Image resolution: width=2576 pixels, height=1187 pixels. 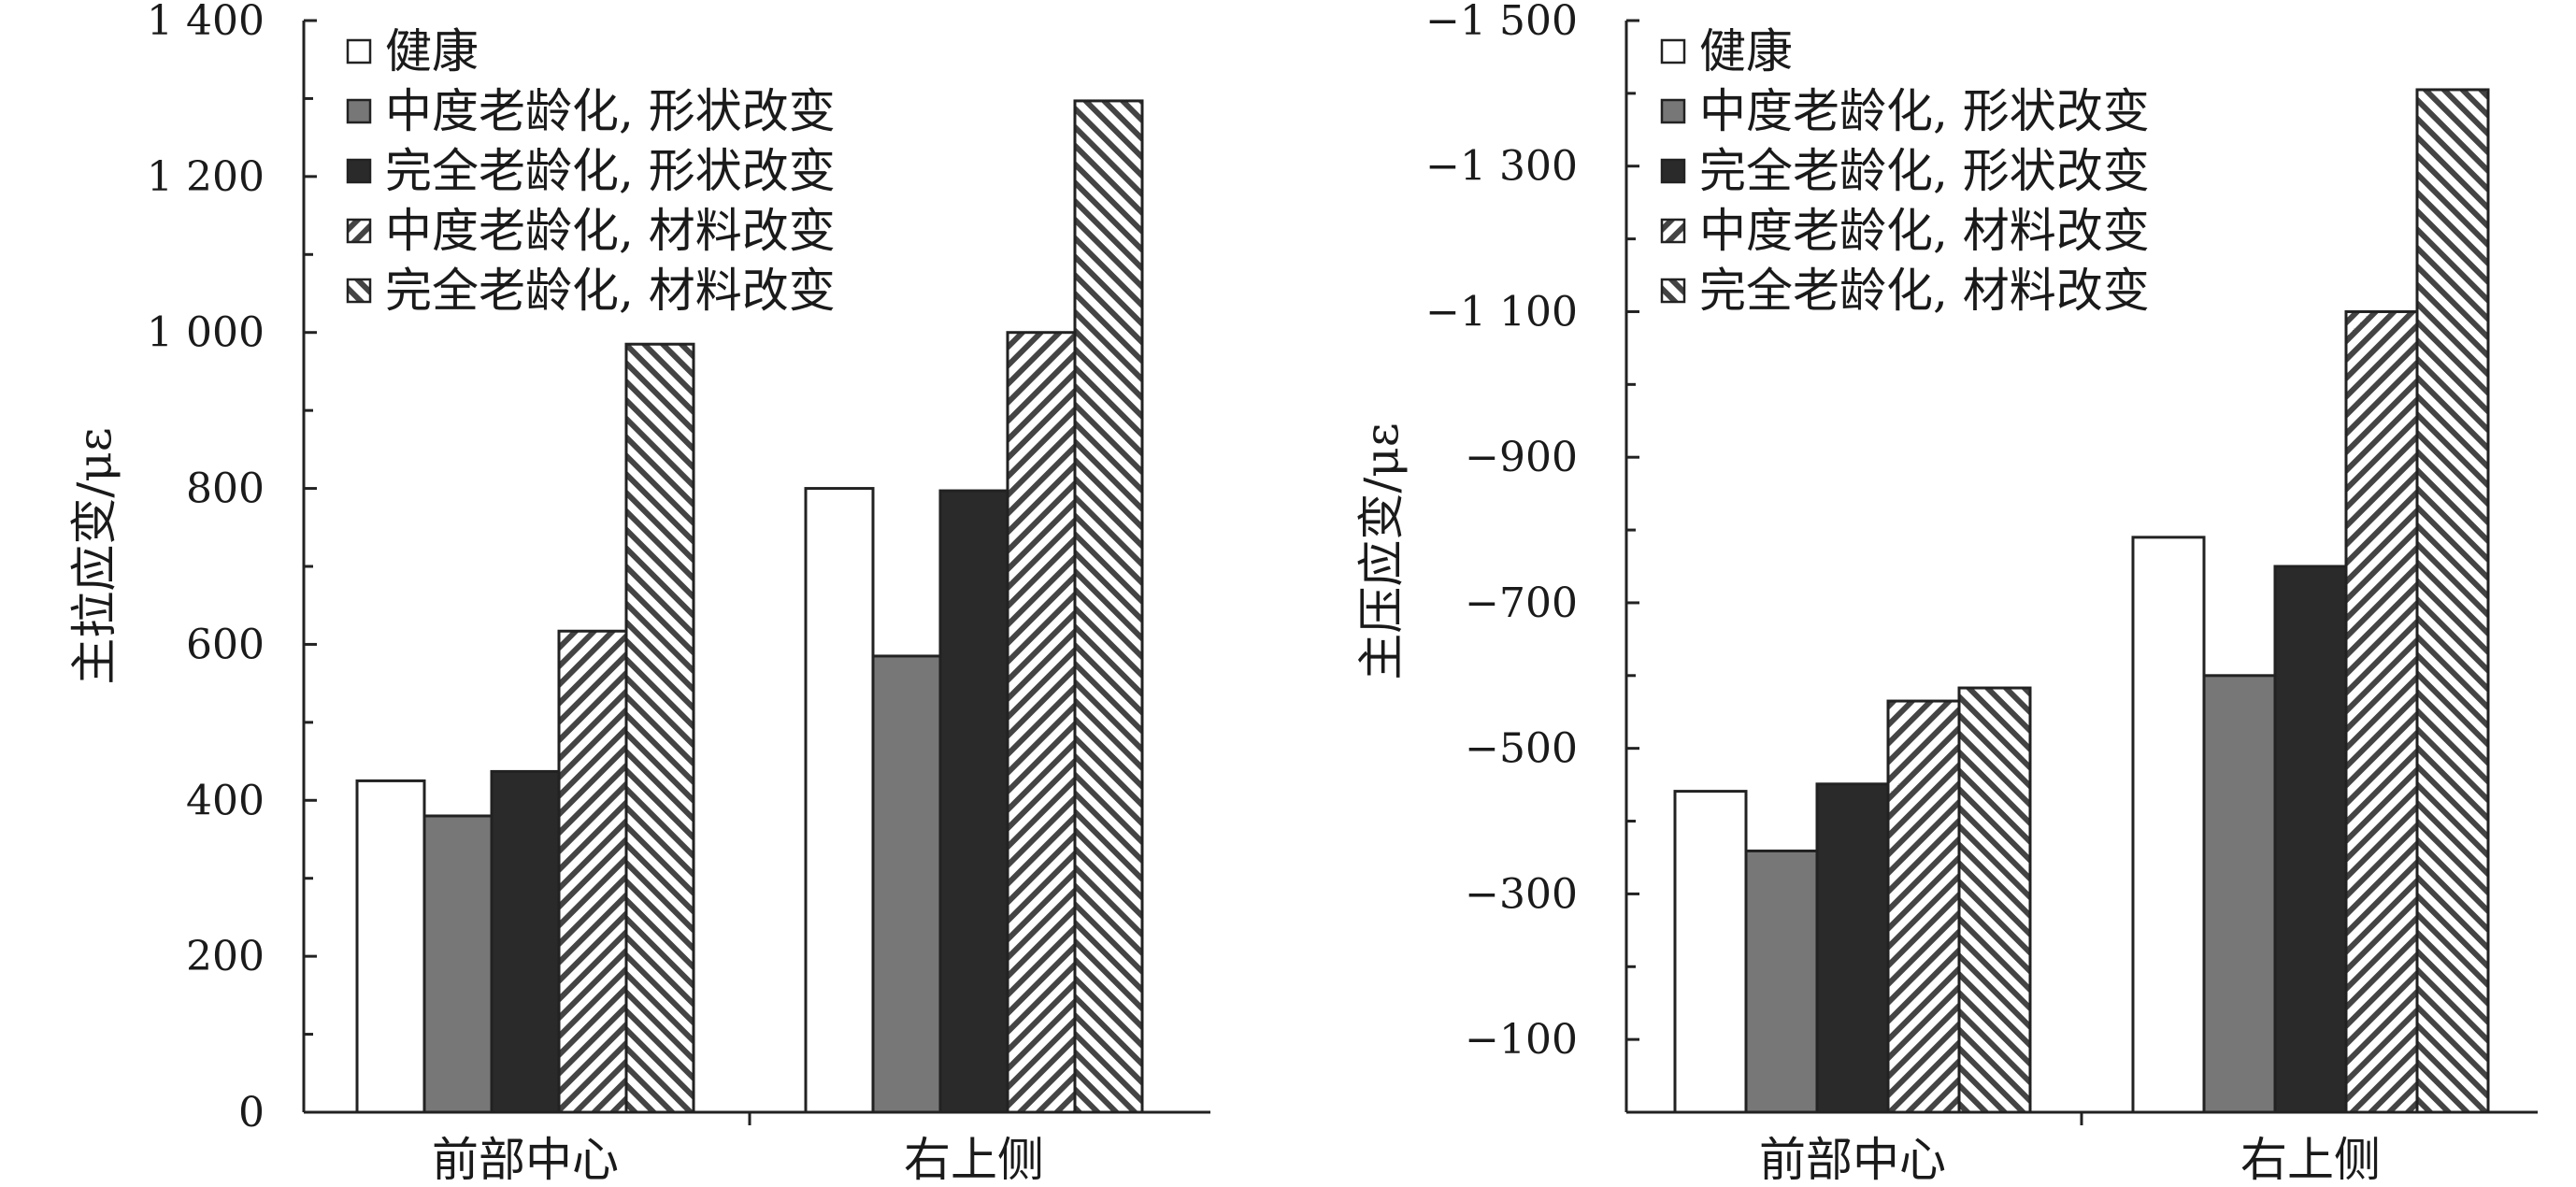 What do you see at coordinates (206, 177) in the screenshot?
I see `y-tick-label: 1 200` at bounding box center [206, 177].